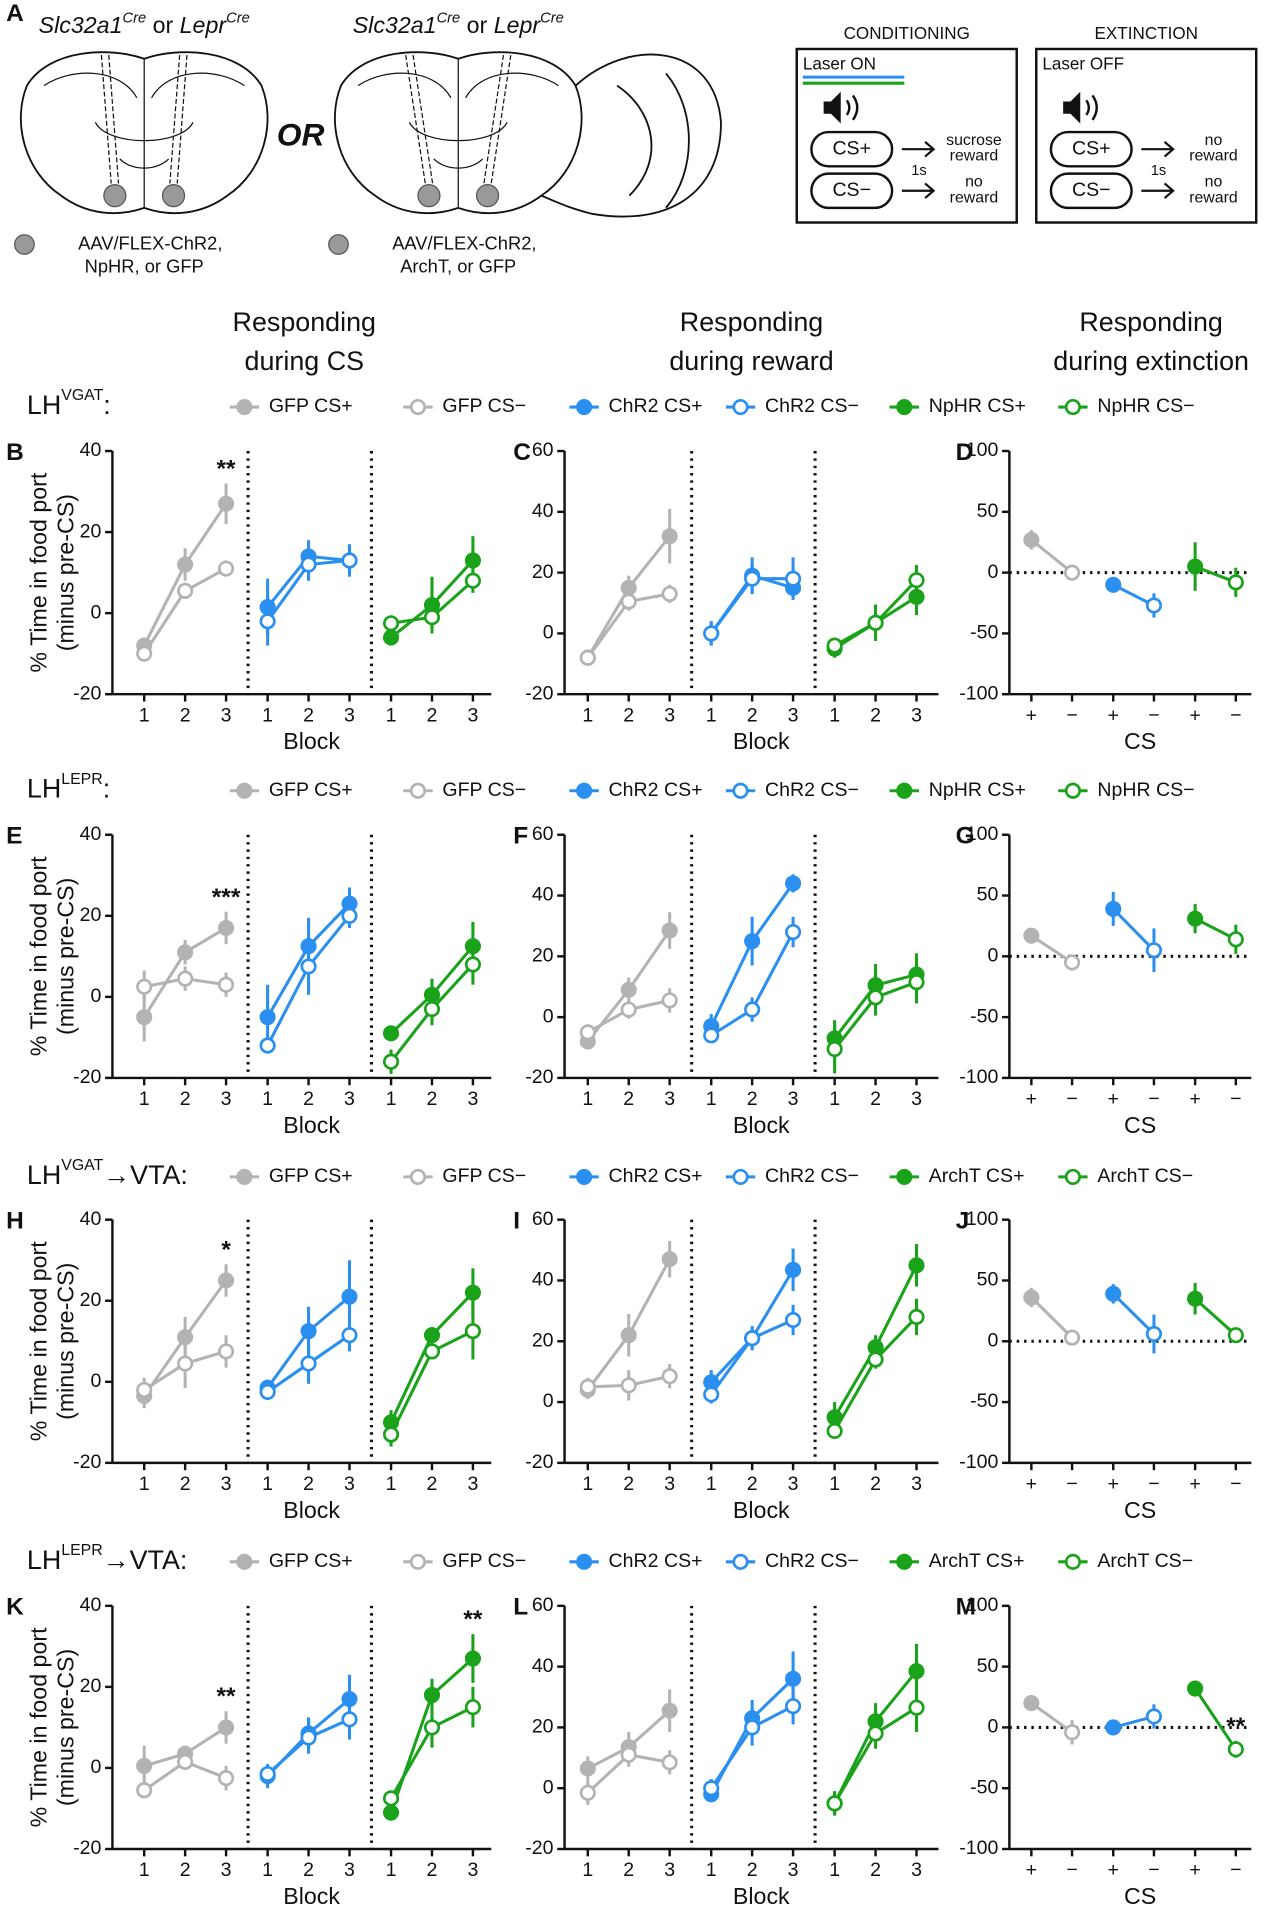 This screenshot has height=1920, width=1266. I want to click on y-axis-label: % Time in food port, so click(38, 1727).